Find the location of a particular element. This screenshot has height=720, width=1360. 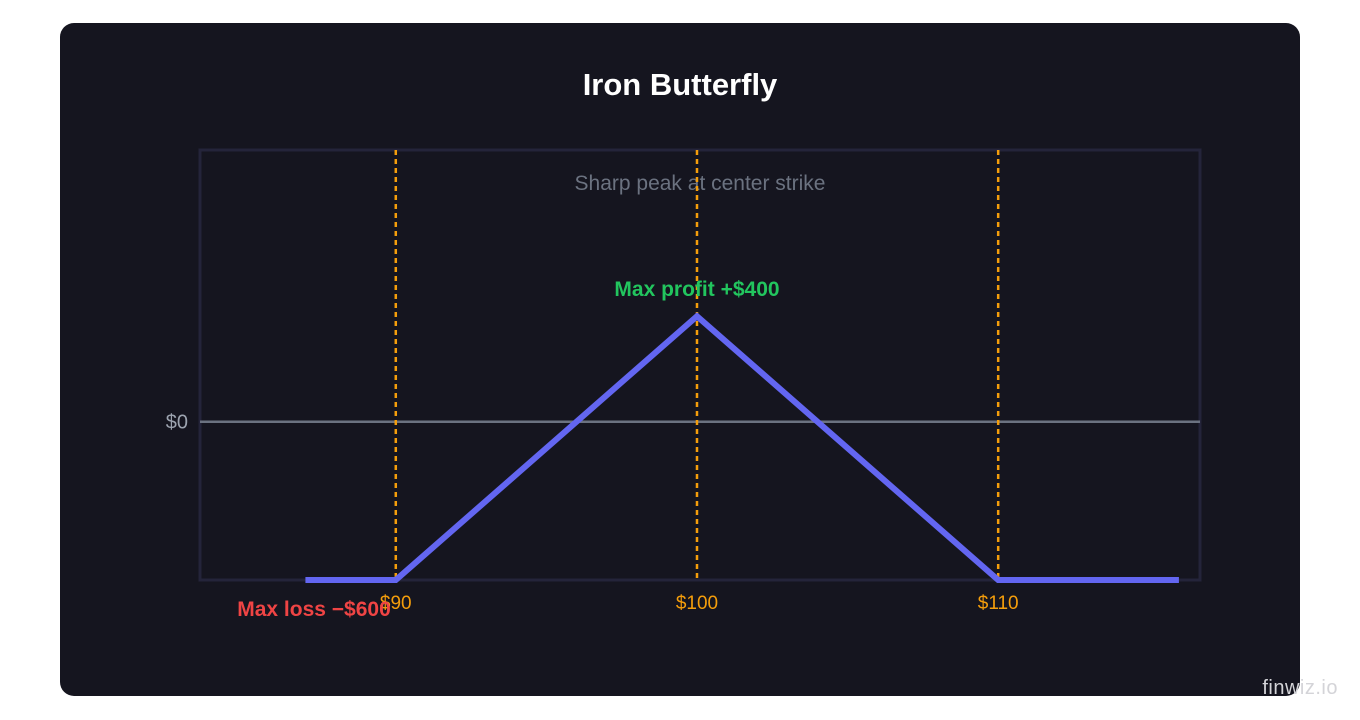

max-profit-label: Max profit +$400 is located at coordinates (696, 289).